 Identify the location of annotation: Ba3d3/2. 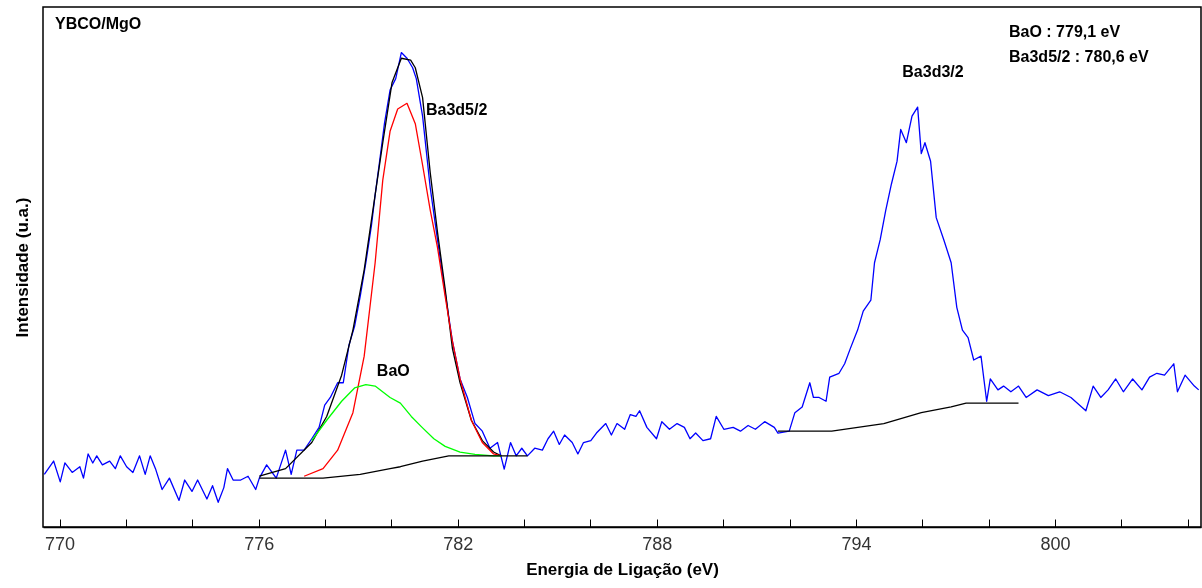
(933, 71).